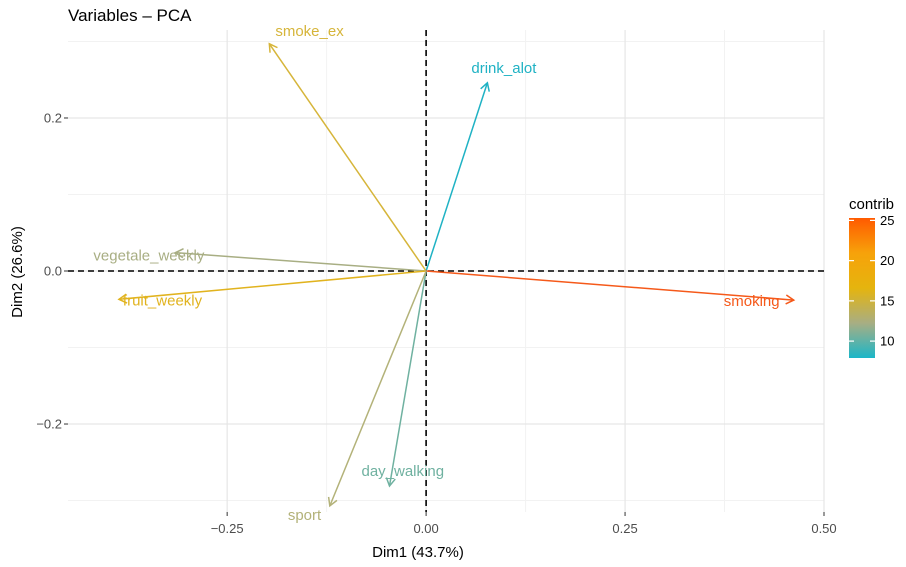 This screenshot has width=906, height=567. I want to click on arrow-vegetale_weekly, so click(301, 261).